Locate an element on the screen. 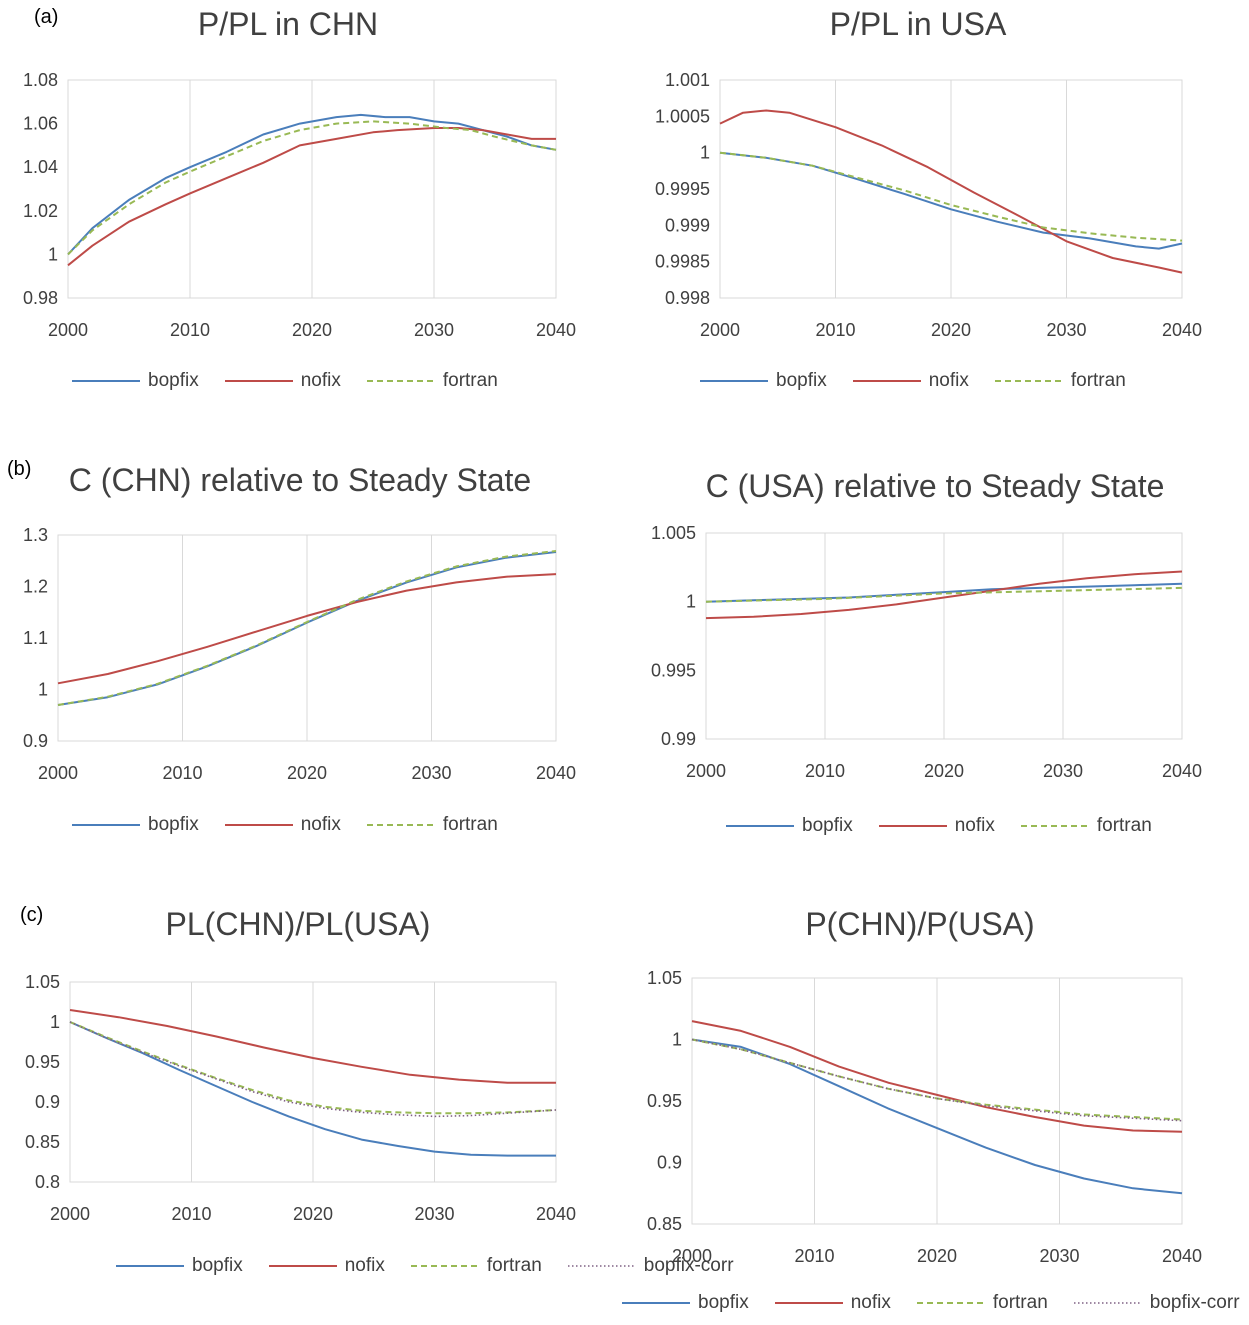 The height and width of the screenshot is (1325, 1249). legend-a-right: bopfix nofix fortran is located at coordinates (926, 381).